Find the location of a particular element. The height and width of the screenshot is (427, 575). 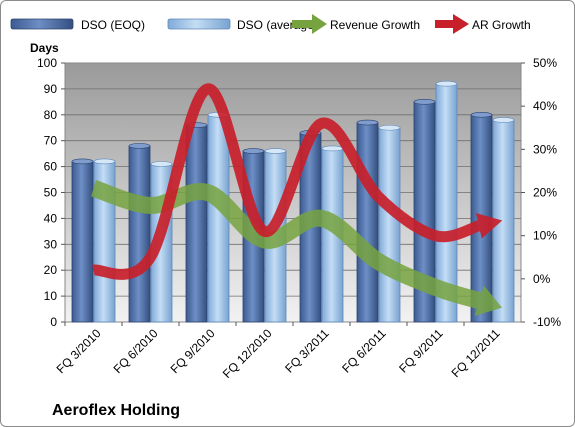

y-tick-label: 0 is located at coordinates (53, 322).